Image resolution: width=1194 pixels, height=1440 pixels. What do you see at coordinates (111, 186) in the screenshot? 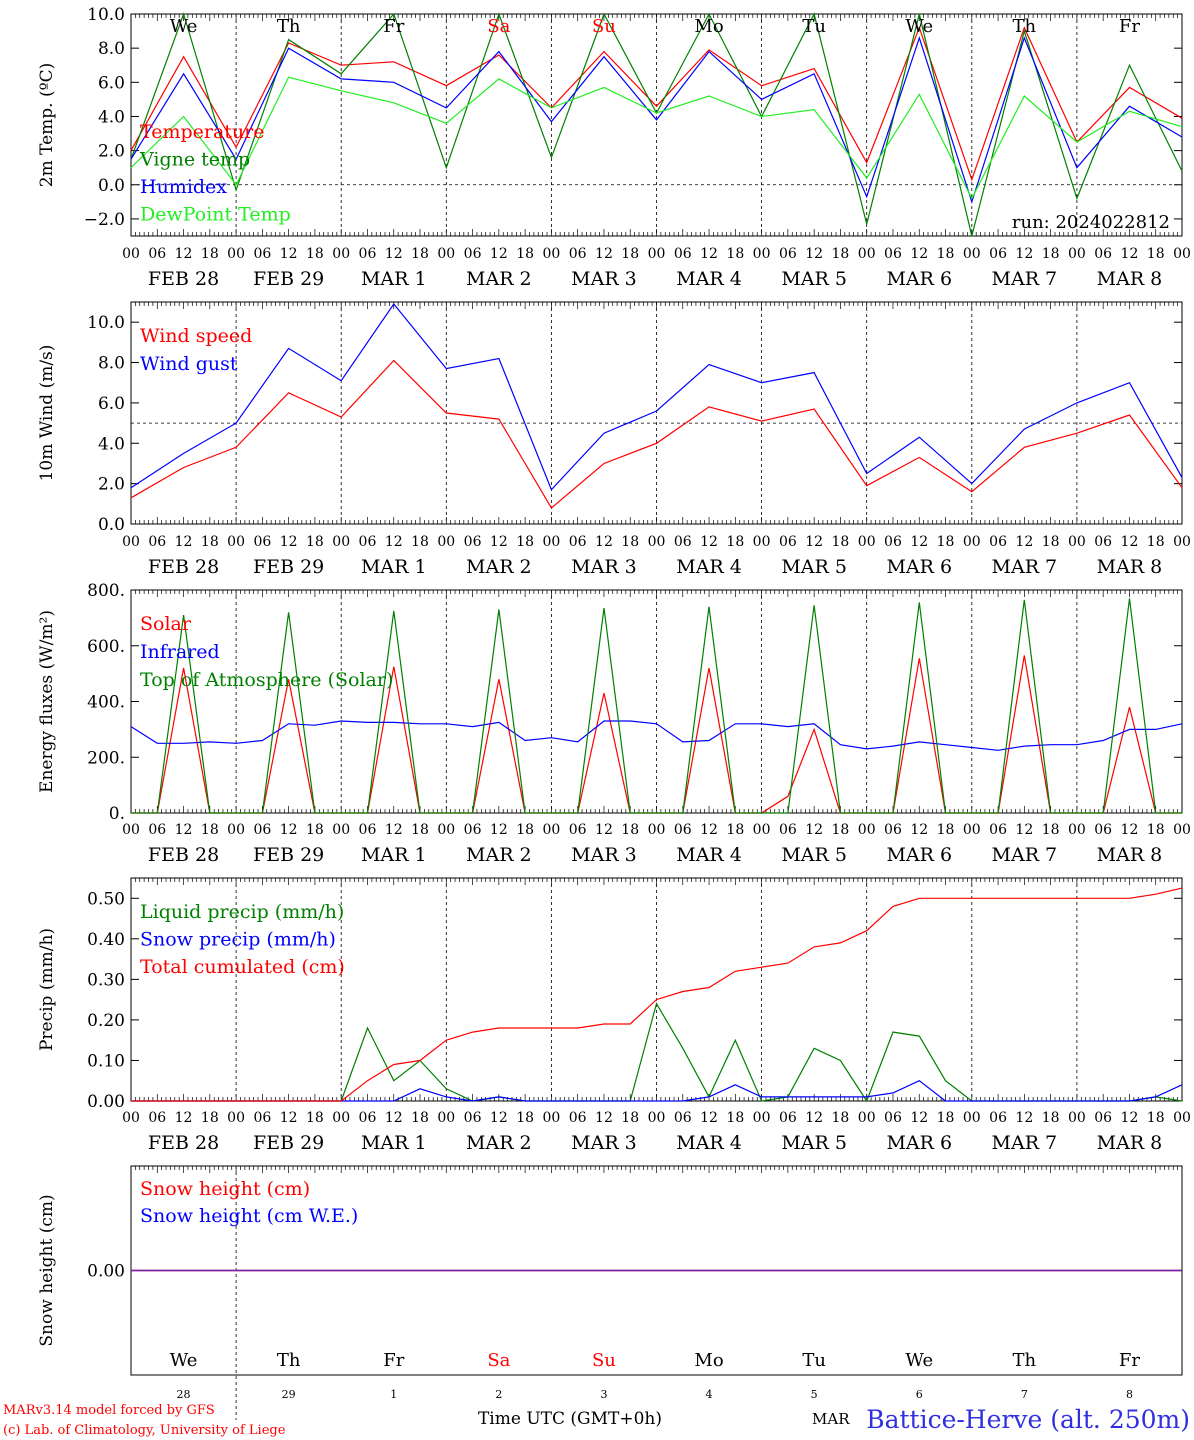
I see `y-tick-label: 0.0` at bounding box center [111, 186].